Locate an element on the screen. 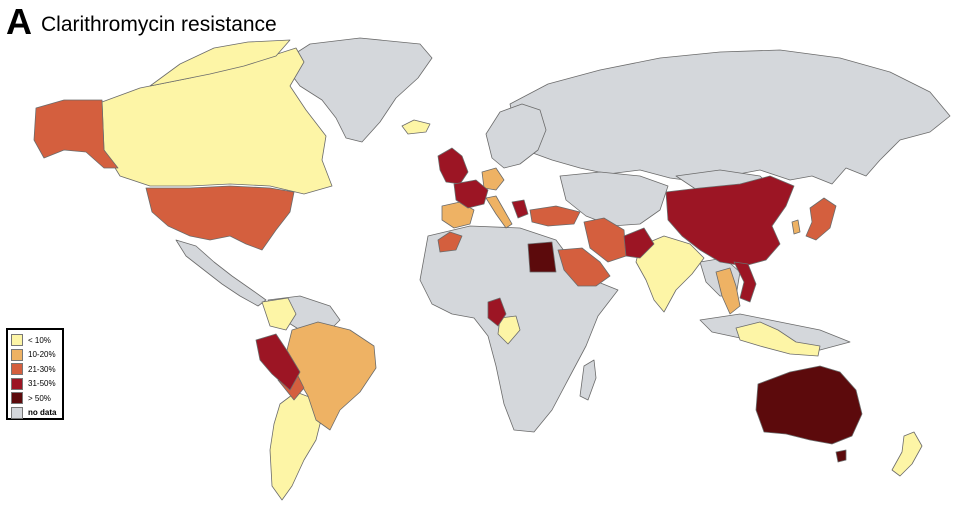 This screenshot has height=514, width=966. united-states is located at coordinates (220, 218).